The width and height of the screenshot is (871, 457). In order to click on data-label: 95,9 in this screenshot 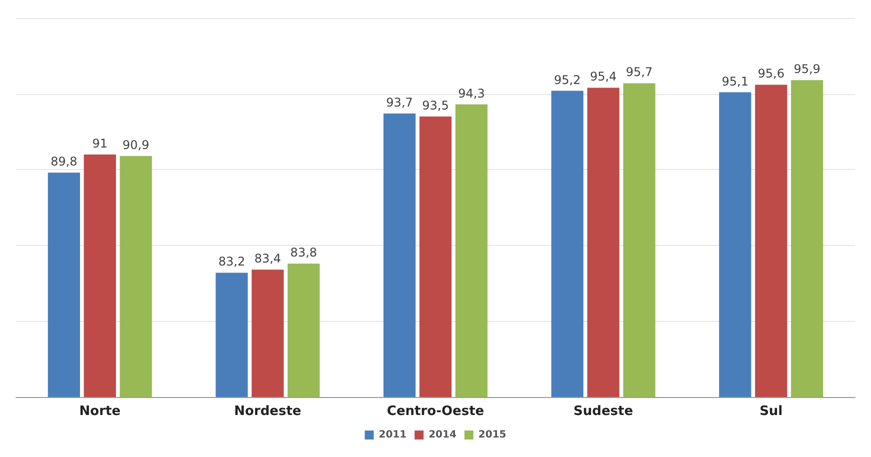, I will do `click(807, 69)`.